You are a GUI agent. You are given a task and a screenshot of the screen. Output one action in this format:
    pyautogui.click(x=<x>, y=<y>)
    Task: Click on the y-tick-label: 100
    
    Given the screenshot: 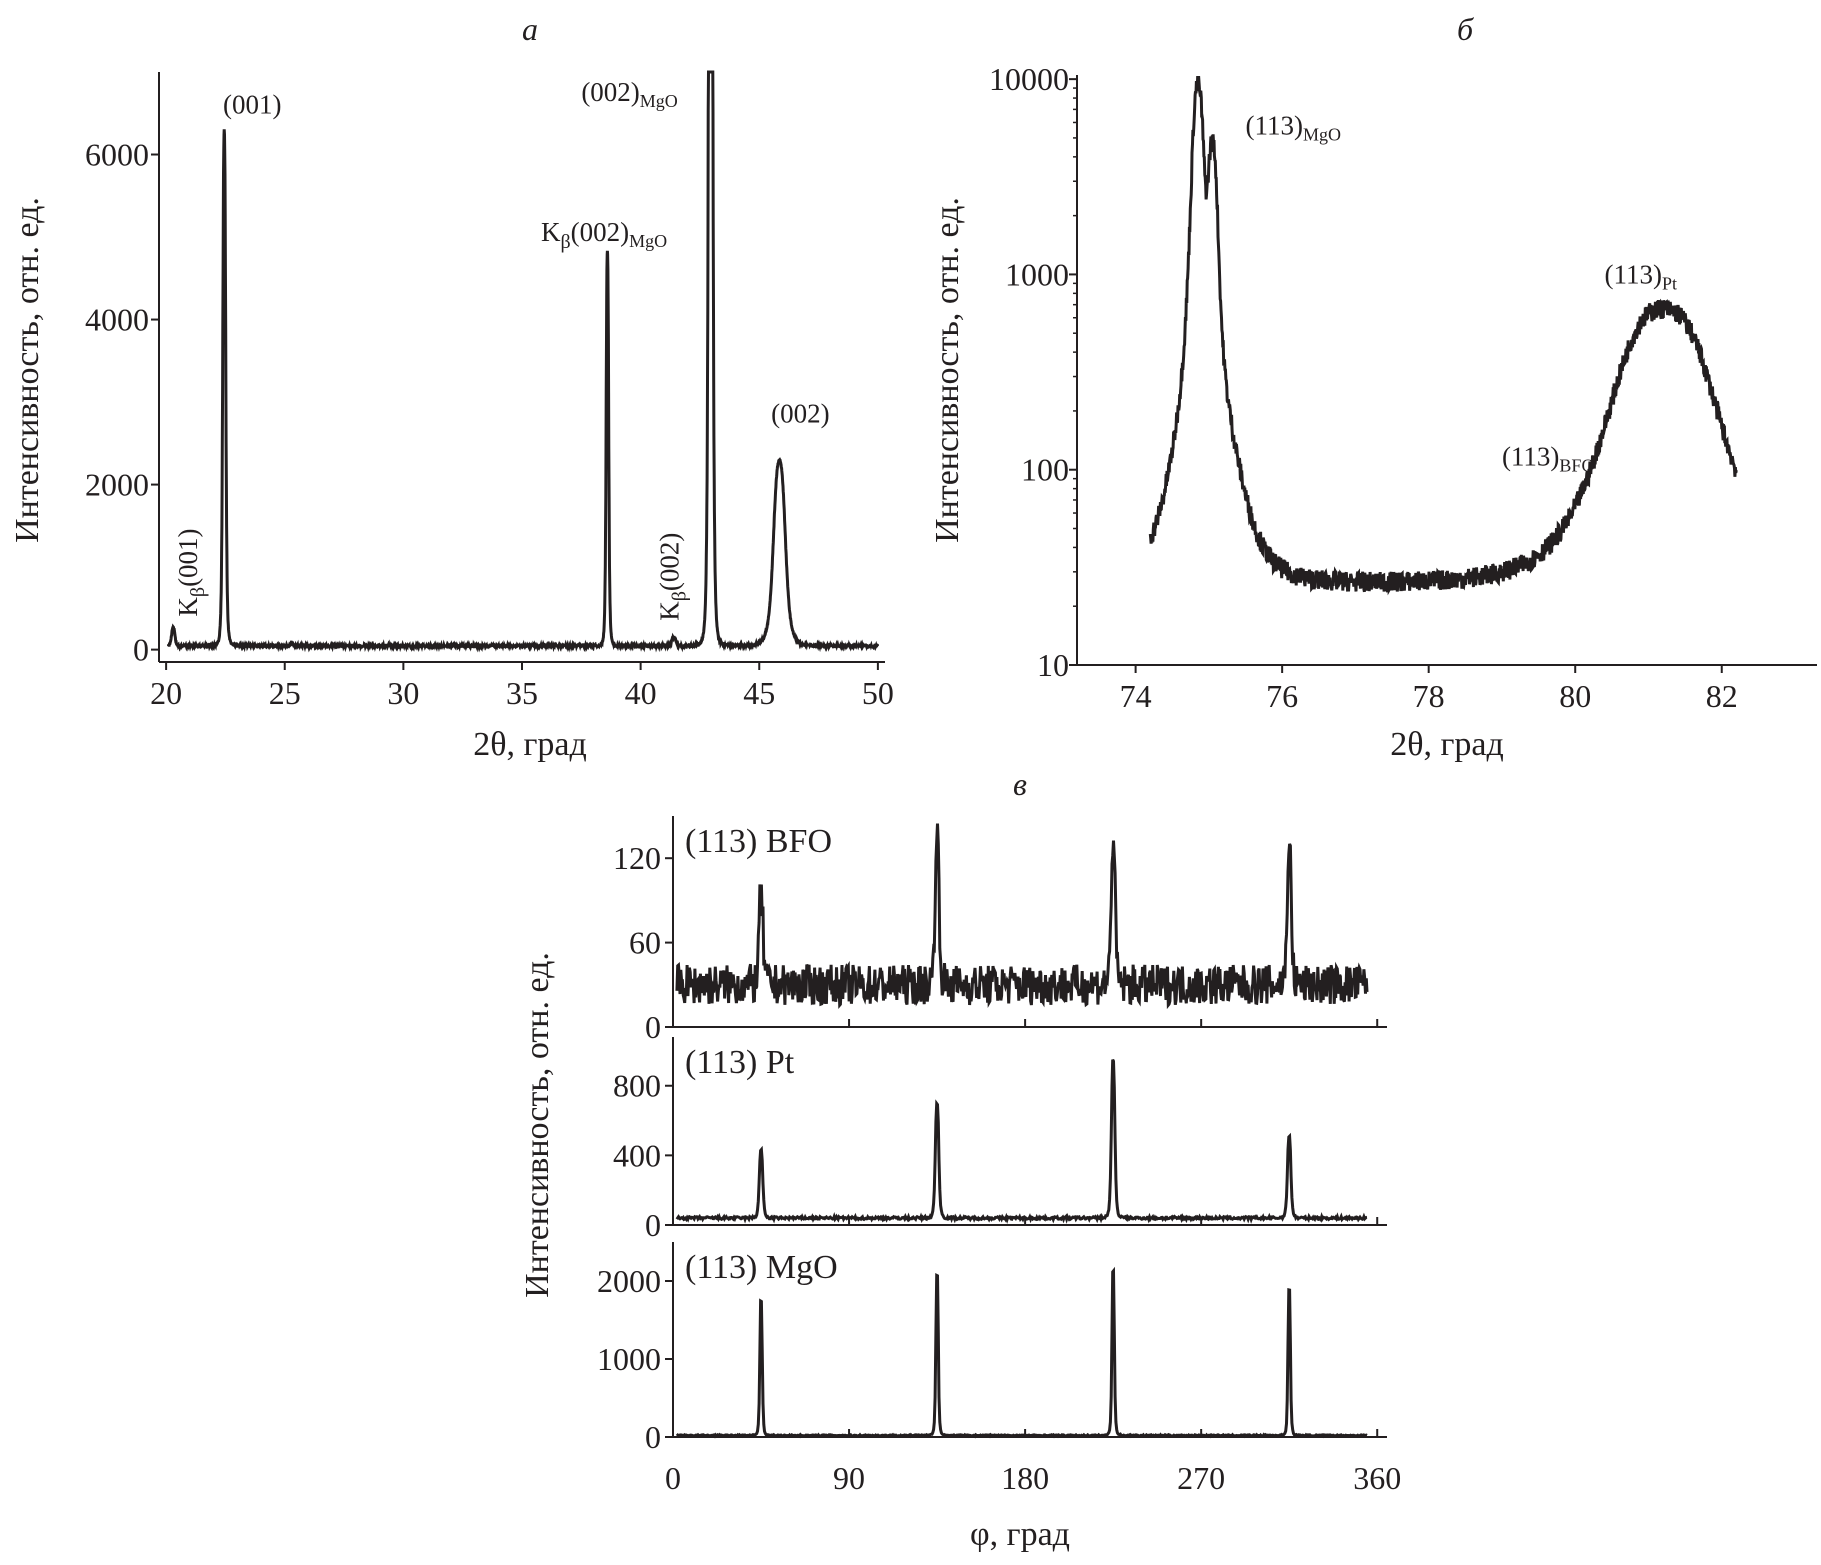 What is the action you would take?
    pyautogui.click(x=1045, y=470)
    